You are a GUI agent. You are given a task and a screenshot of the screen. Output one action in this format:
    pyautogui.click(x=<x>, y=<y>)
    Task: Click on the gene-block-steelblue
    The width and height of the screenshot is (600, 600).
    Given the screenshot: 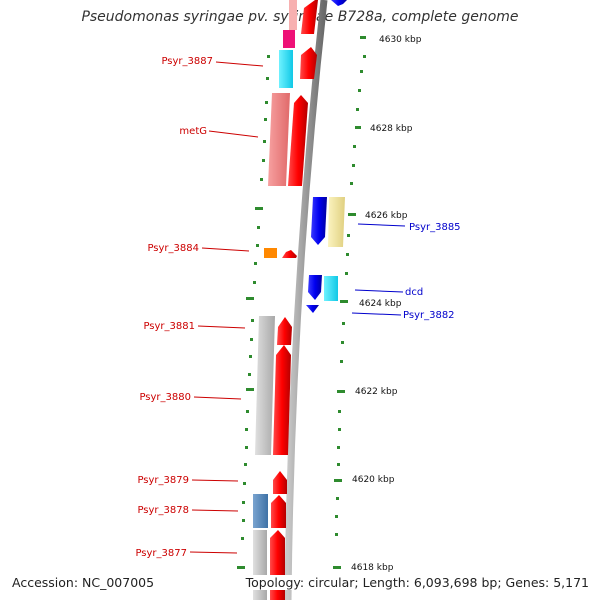 What is the action you would take?
    pyautogui.click(x=260, y=511)
    